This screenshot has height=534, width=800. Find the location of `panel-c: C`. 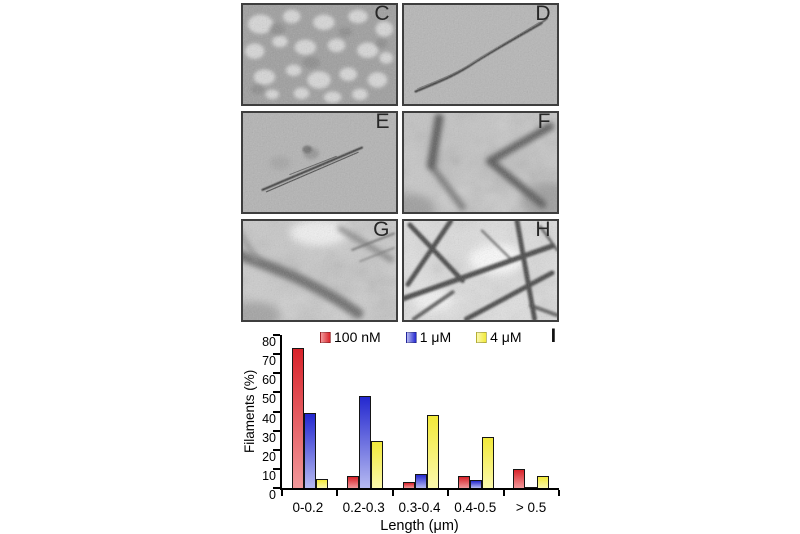

panel-c: C is located at coordinates (319, 54).